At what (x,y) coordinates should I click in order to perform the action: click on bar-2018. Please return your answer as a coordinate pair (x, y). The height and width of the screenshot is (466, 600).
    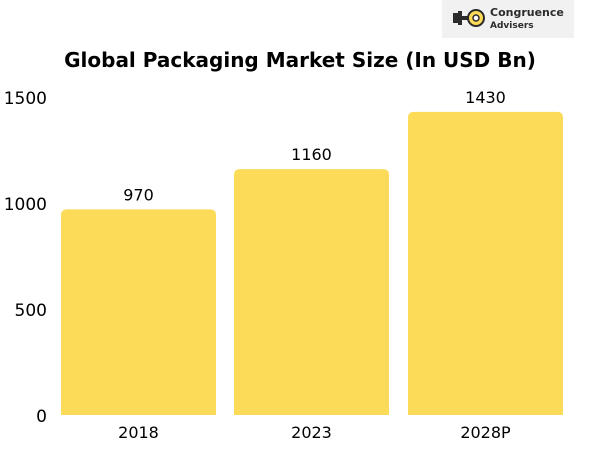
    Looking at the image, I should click on (138, 312).